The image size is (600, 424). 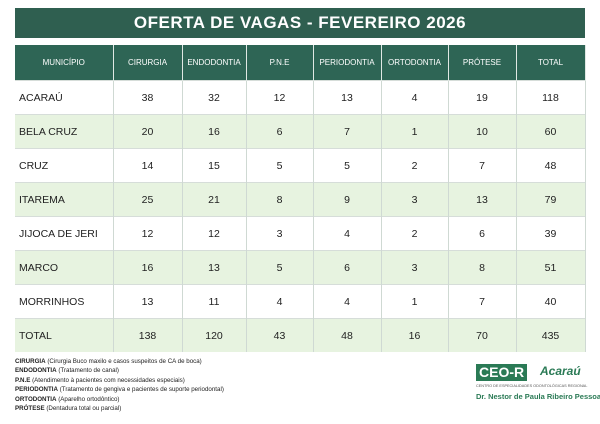 What do you see at coordinates (280, 63) in the screenshot?
I see `column-header: P.N.E` at bounding box center [280, 63].